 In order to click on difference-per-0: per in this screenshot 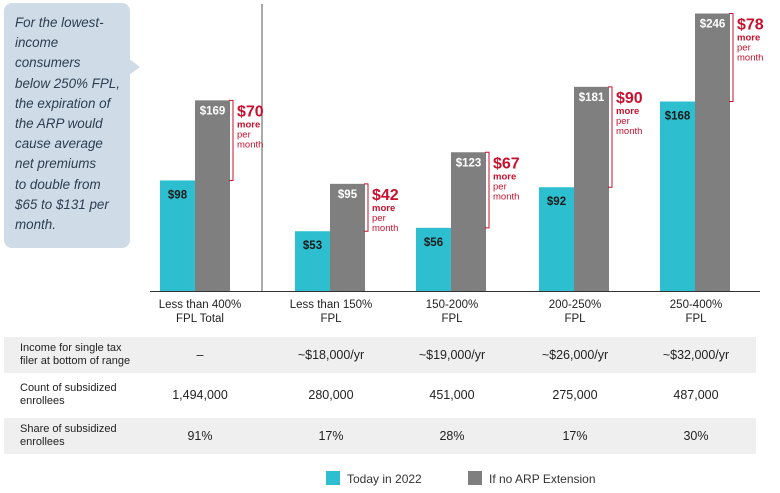, I will do `click(244, 134)`.